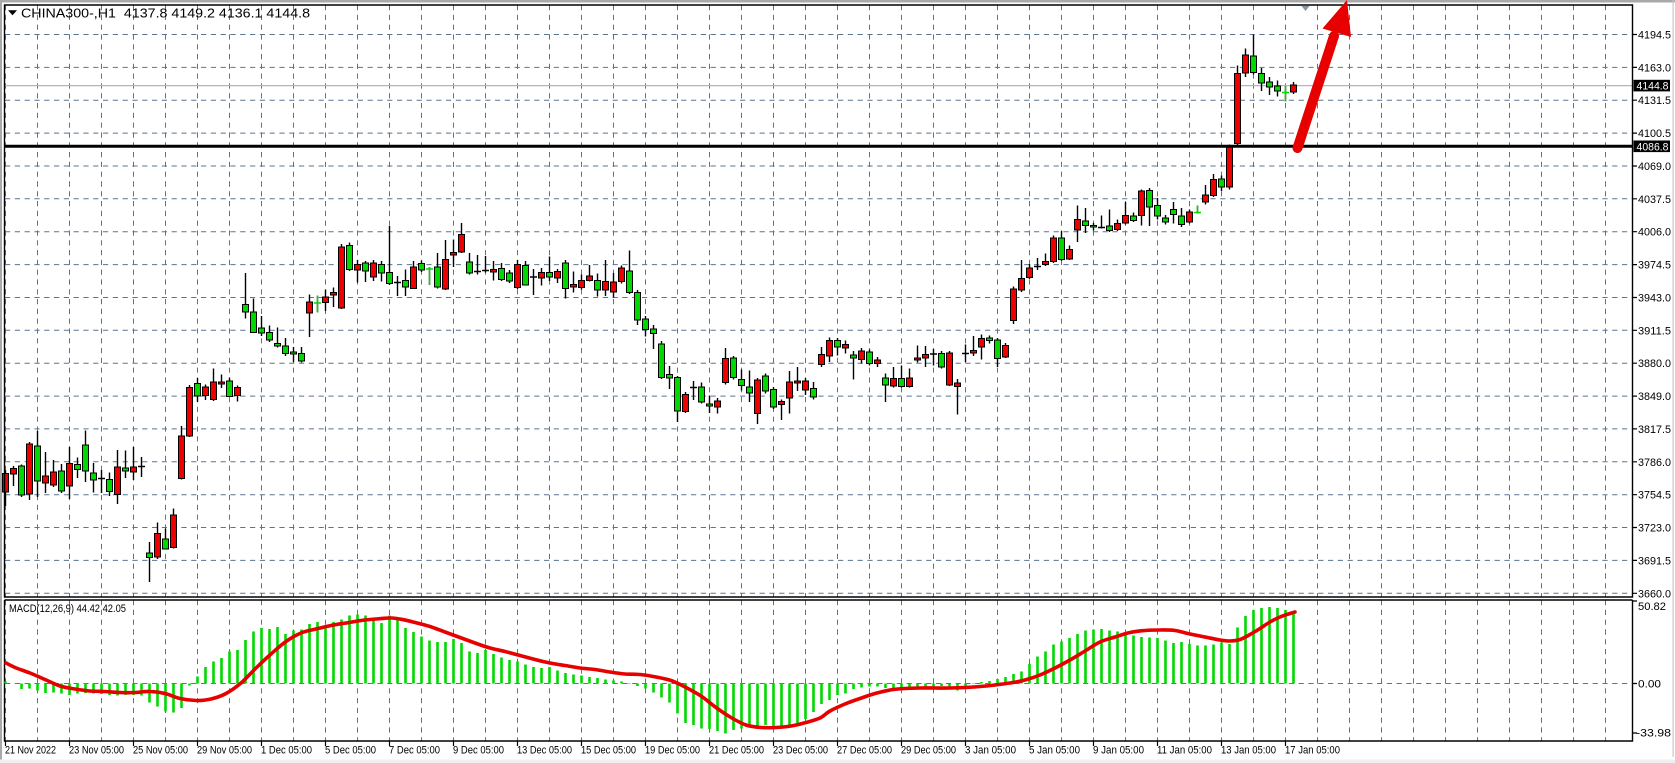 The image size is (1675, 763). What do you see at coordinates (1654, 167) in the screenshot?
I see `svg-text: 4069.0` at bounding box center [1654, 167].